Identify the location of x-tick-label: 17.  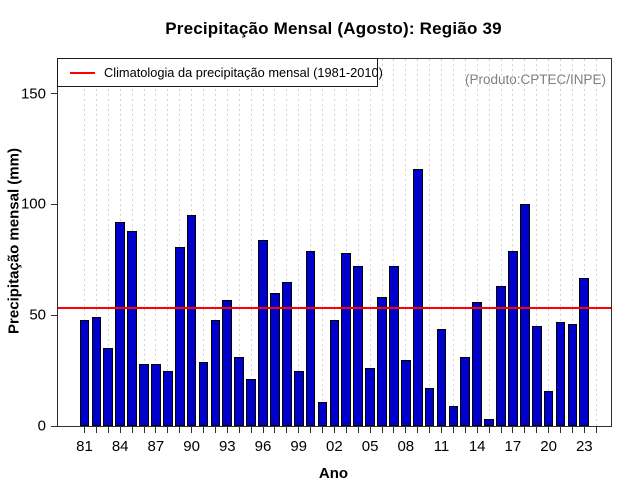
(513, 446).